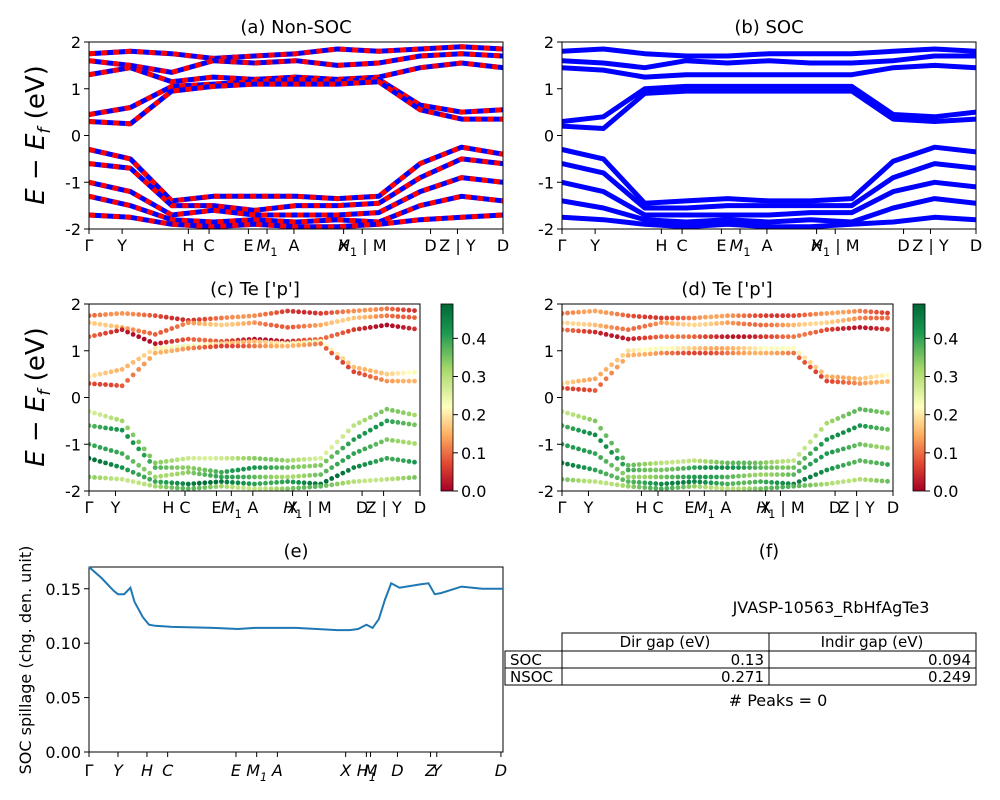 The width and height of the screenshot is (1000, 800). Describe the element at coordinates (296, 196) in the screenshot. I see `band-line-dashed` at that location.